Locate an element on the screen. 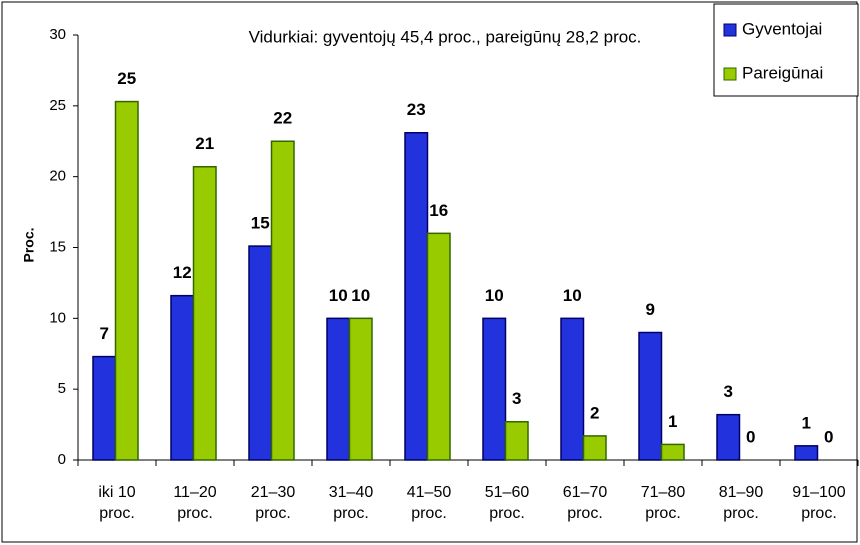 The image size is (860, 545). x-tick-label: 91–100 proc. is located at coordinates (819, 503).